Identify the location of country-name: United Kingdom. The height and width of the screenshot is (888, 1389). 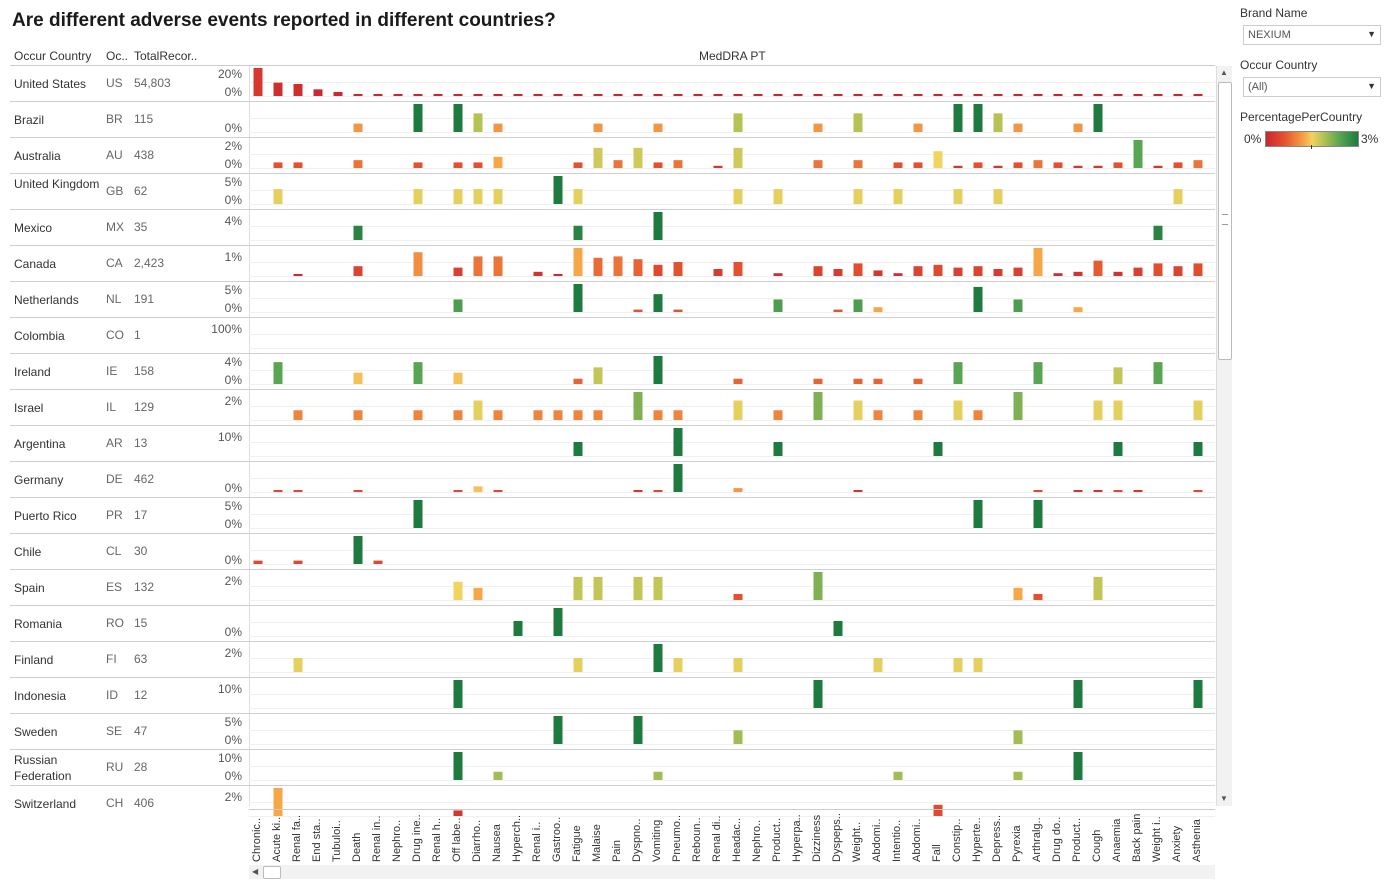
(57, 184).